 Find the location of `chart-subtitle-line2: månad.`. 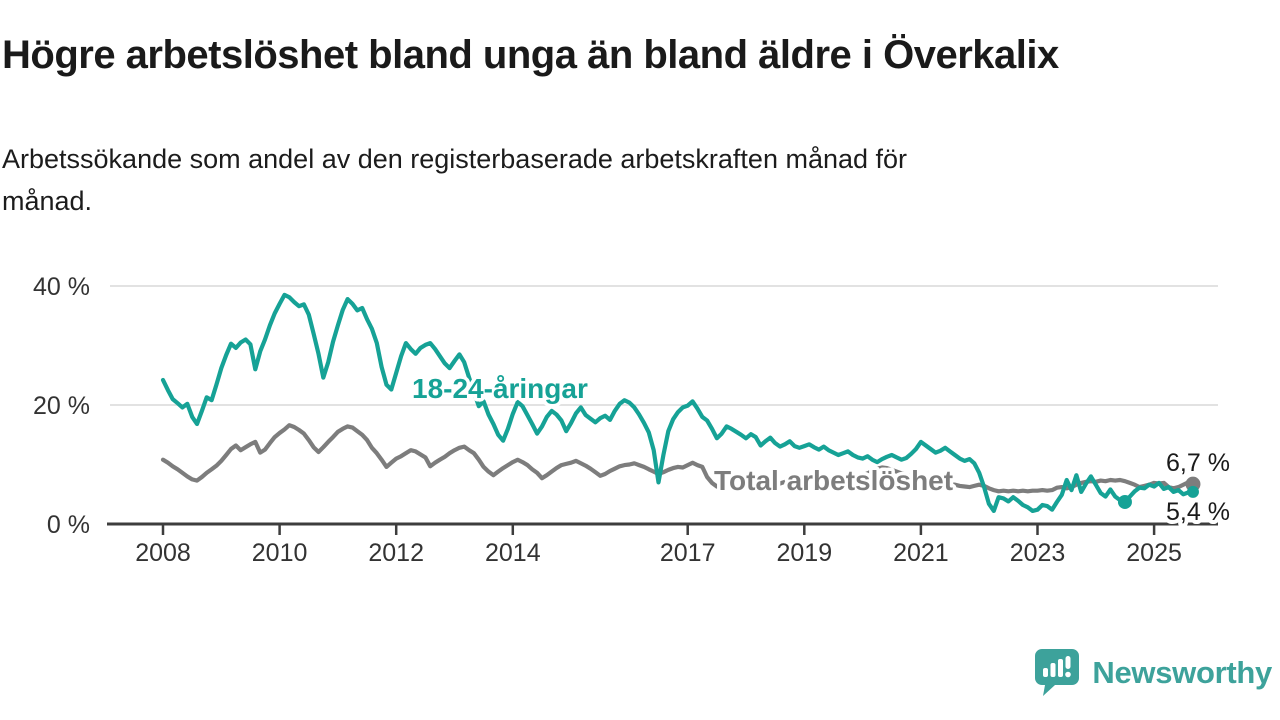

chart-subtitle-line2: månad. is located at coordinates (47, 200).